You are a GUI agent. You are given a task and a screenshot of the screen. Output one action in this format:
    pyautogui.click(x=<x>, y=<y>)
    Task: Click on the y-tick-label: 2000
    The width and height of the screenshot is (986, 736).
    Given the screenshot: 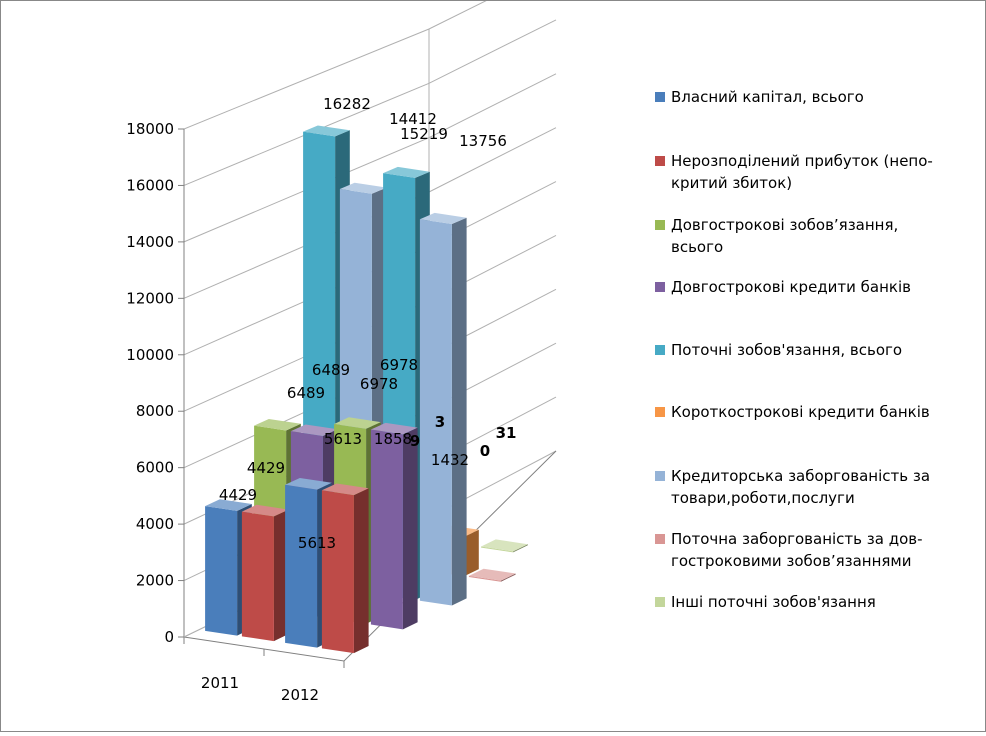 What is the action you would take?
    pyautogui.click(x=155, y=581)
    